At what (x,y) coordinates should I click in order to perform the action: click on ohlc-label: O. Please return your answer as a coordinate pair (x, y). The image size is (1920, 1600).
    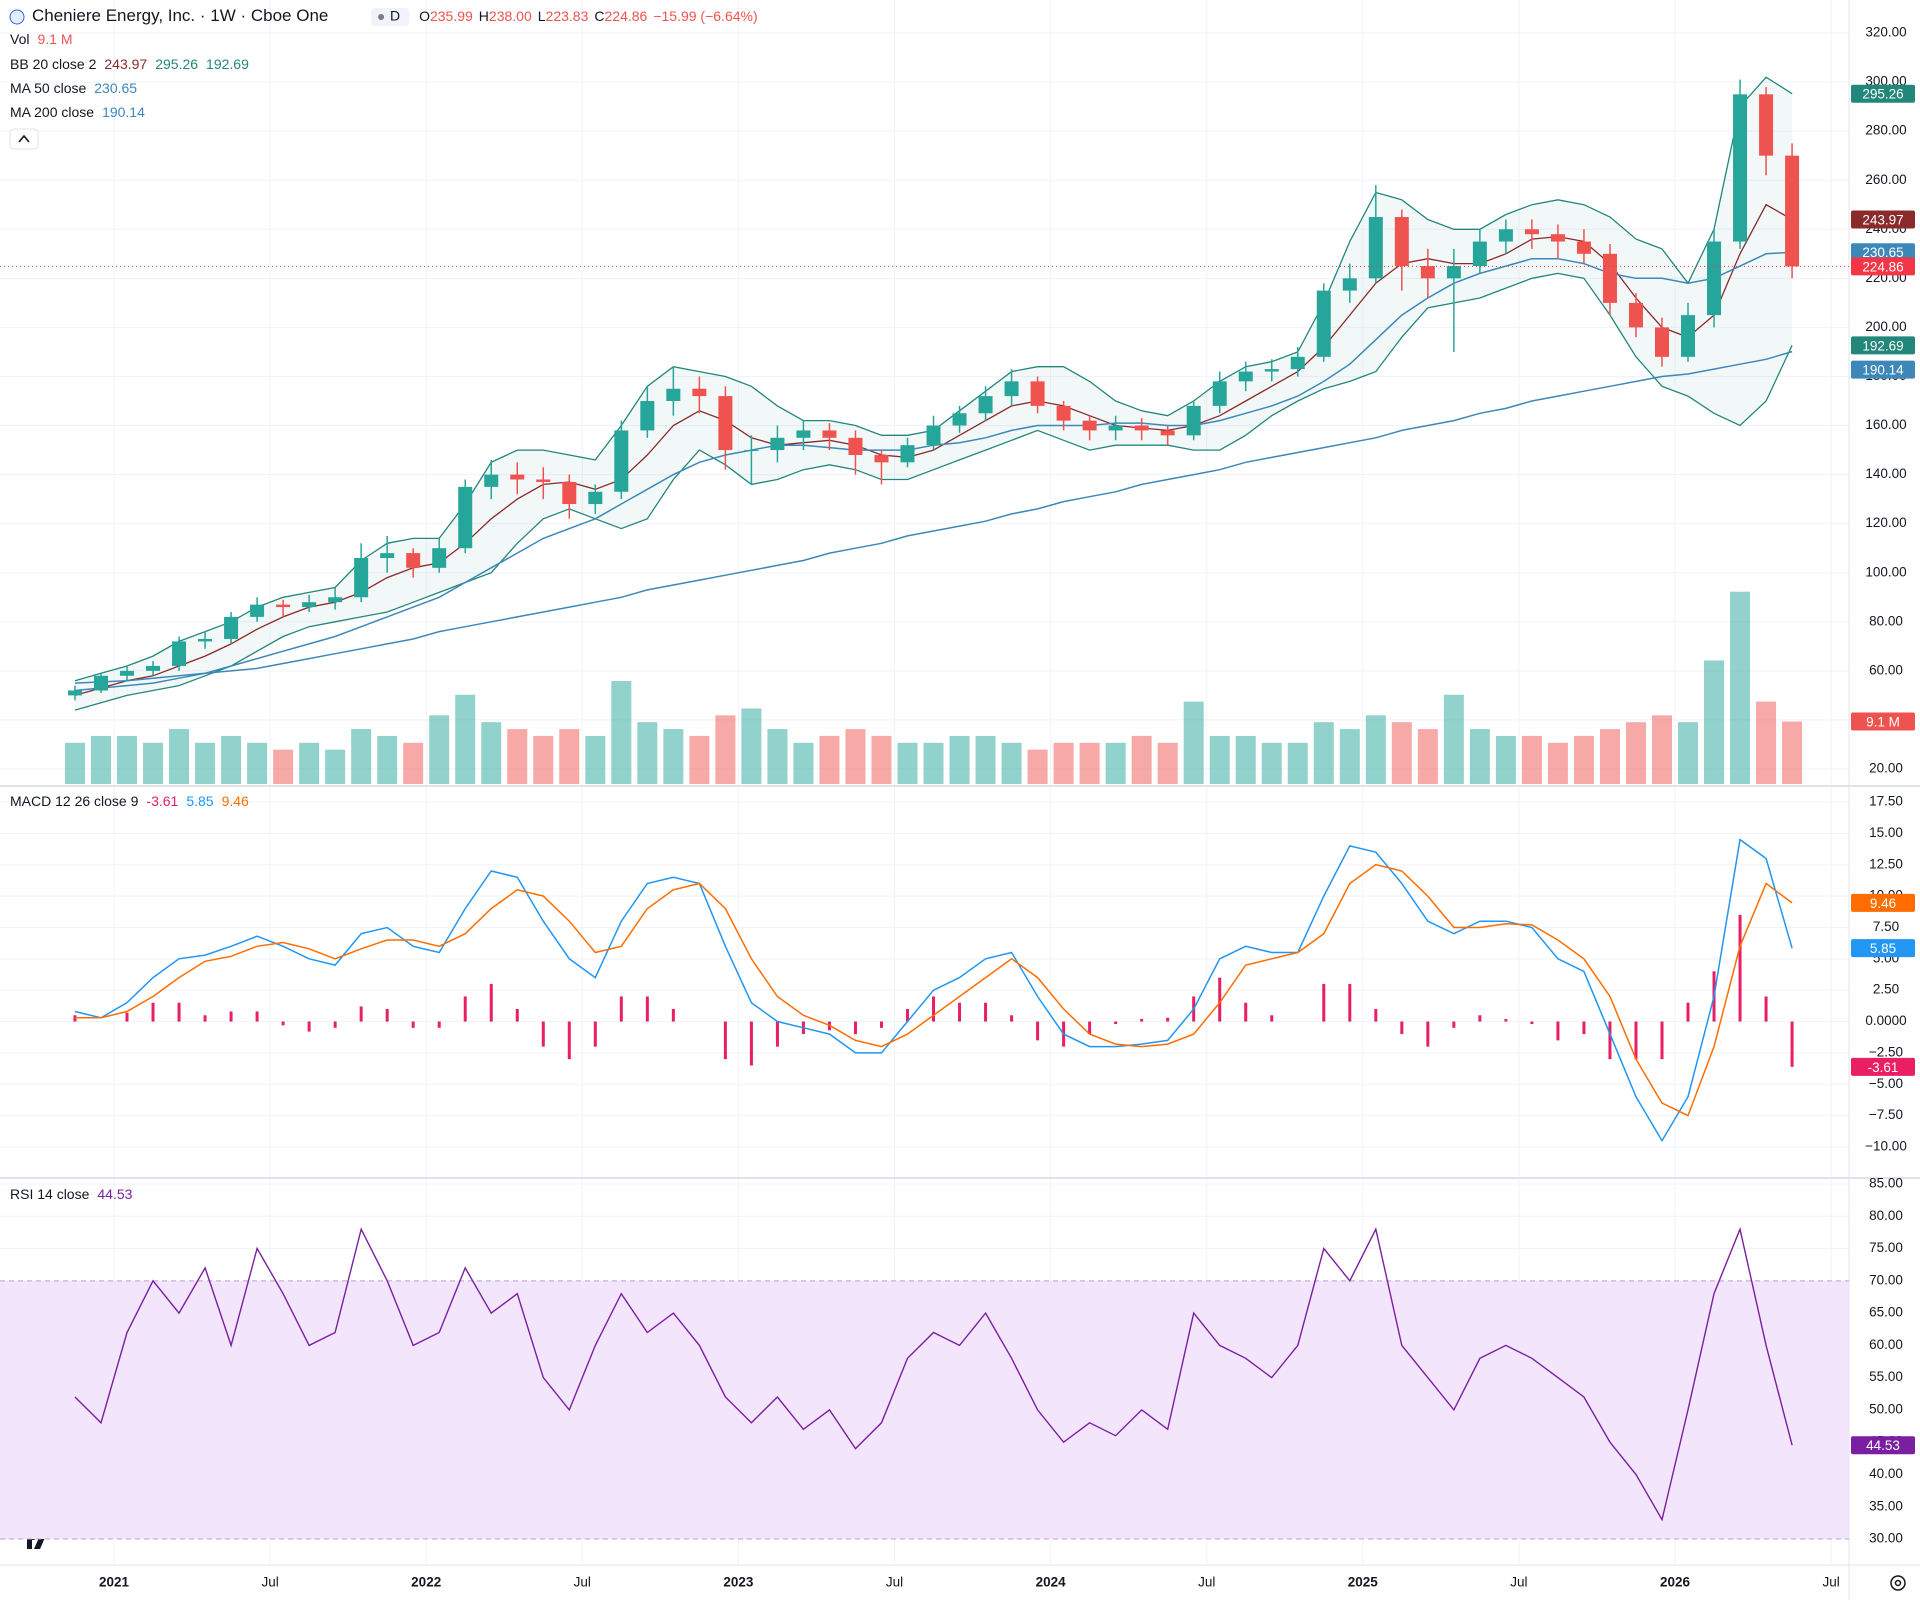
    Looking at the image, I should click on (424, 16).